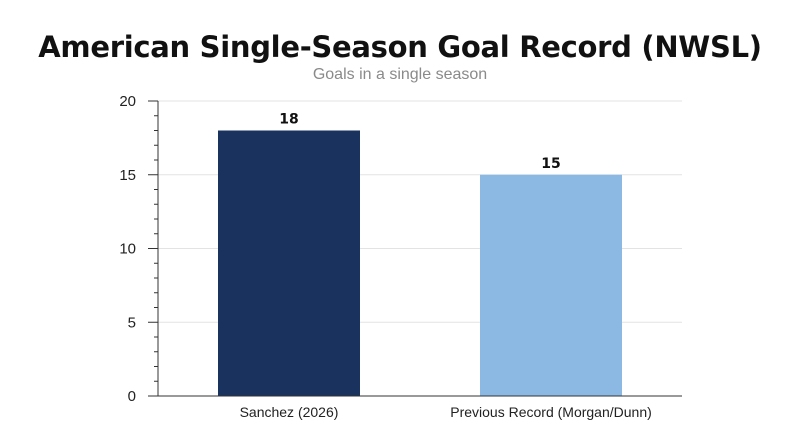  What do you see at coordinates (127, 249) in the screenshot?
I see `y-tick-label: 10` at bounding box center [127, 249].